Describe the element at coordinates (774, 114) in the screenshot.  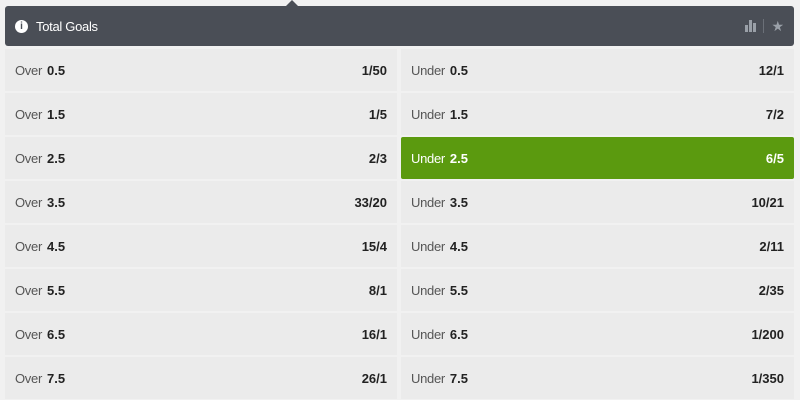
I see `odds-value: 7/2` at that location.